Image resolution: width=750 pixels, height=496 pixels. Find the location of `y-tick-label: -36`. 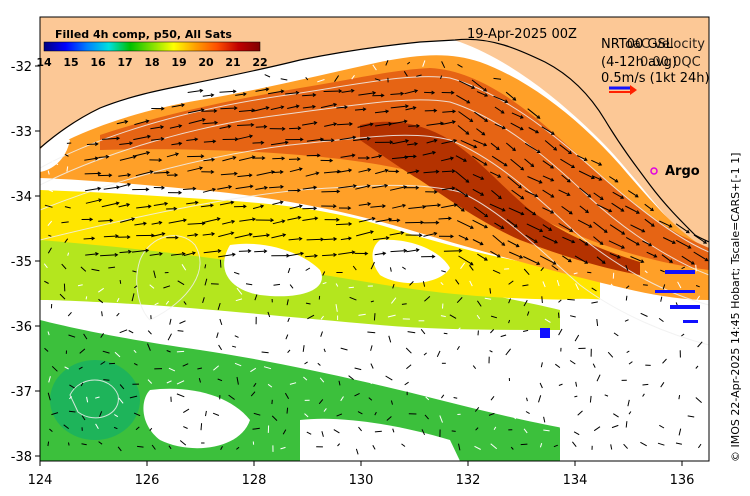

y-tick-label: -36 is located at coordinates (21, 327).